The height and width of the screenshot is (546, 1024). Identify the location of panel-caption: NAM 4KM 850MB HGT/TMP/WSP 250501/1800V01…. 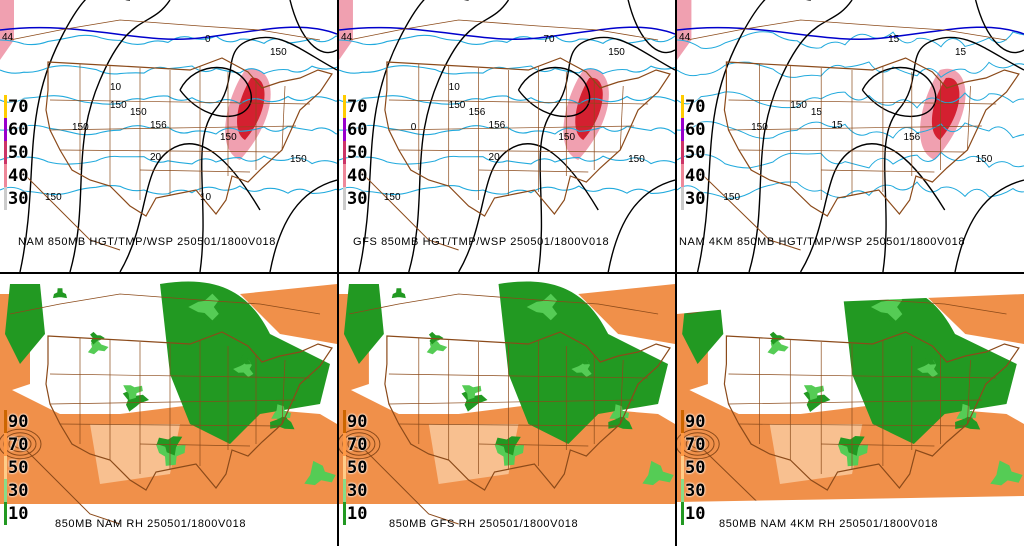
(822, 242).